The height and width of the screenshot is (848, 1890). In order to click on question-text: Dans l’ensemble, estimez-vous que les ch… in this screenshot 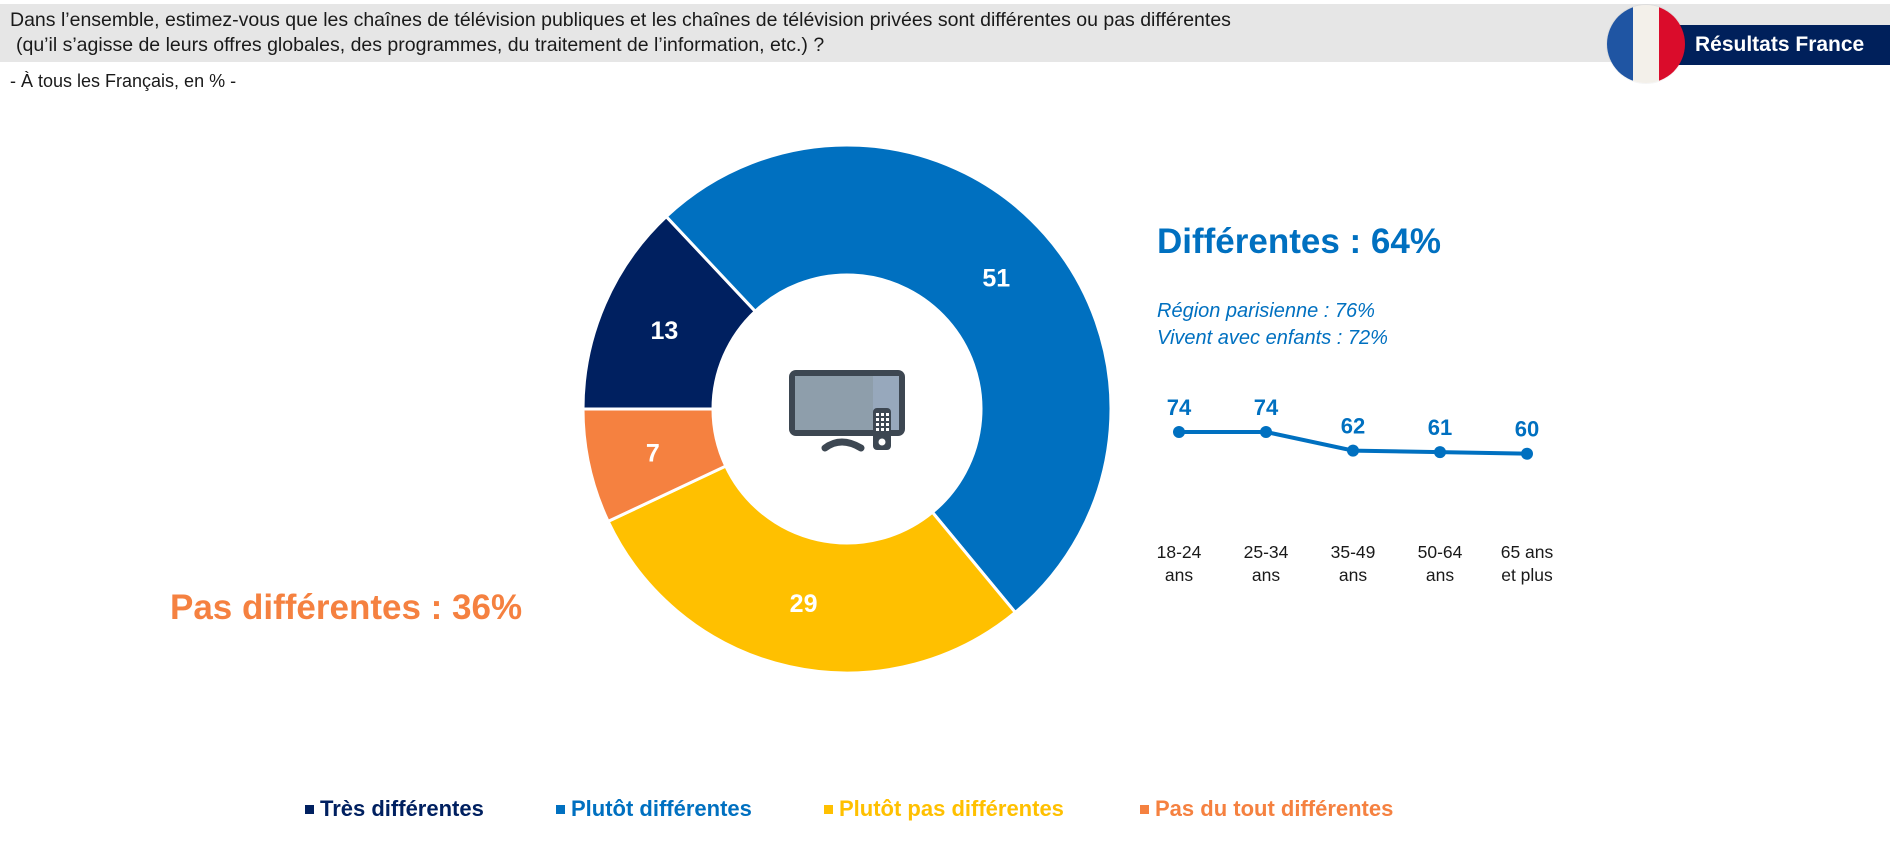, I will do `click(790, 33)`.